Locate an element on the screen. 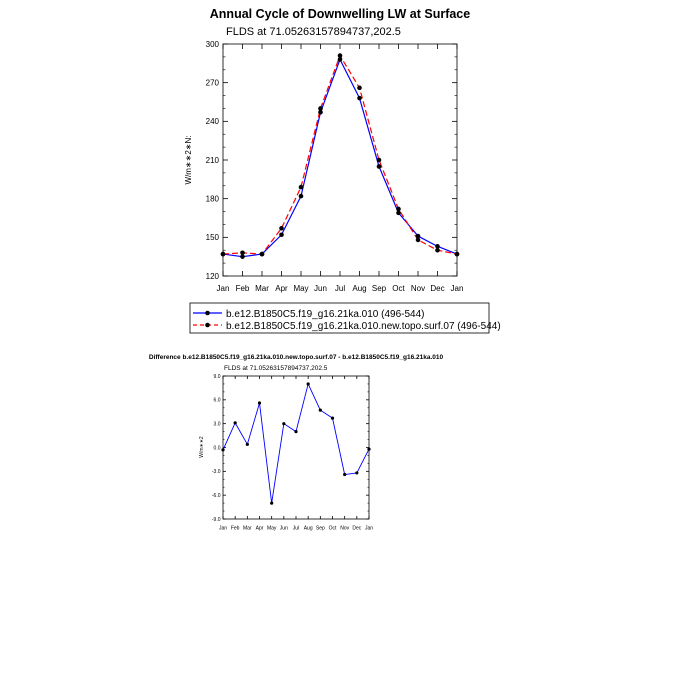  top-xtick-label: Sep is located at coordinates (379, 288).